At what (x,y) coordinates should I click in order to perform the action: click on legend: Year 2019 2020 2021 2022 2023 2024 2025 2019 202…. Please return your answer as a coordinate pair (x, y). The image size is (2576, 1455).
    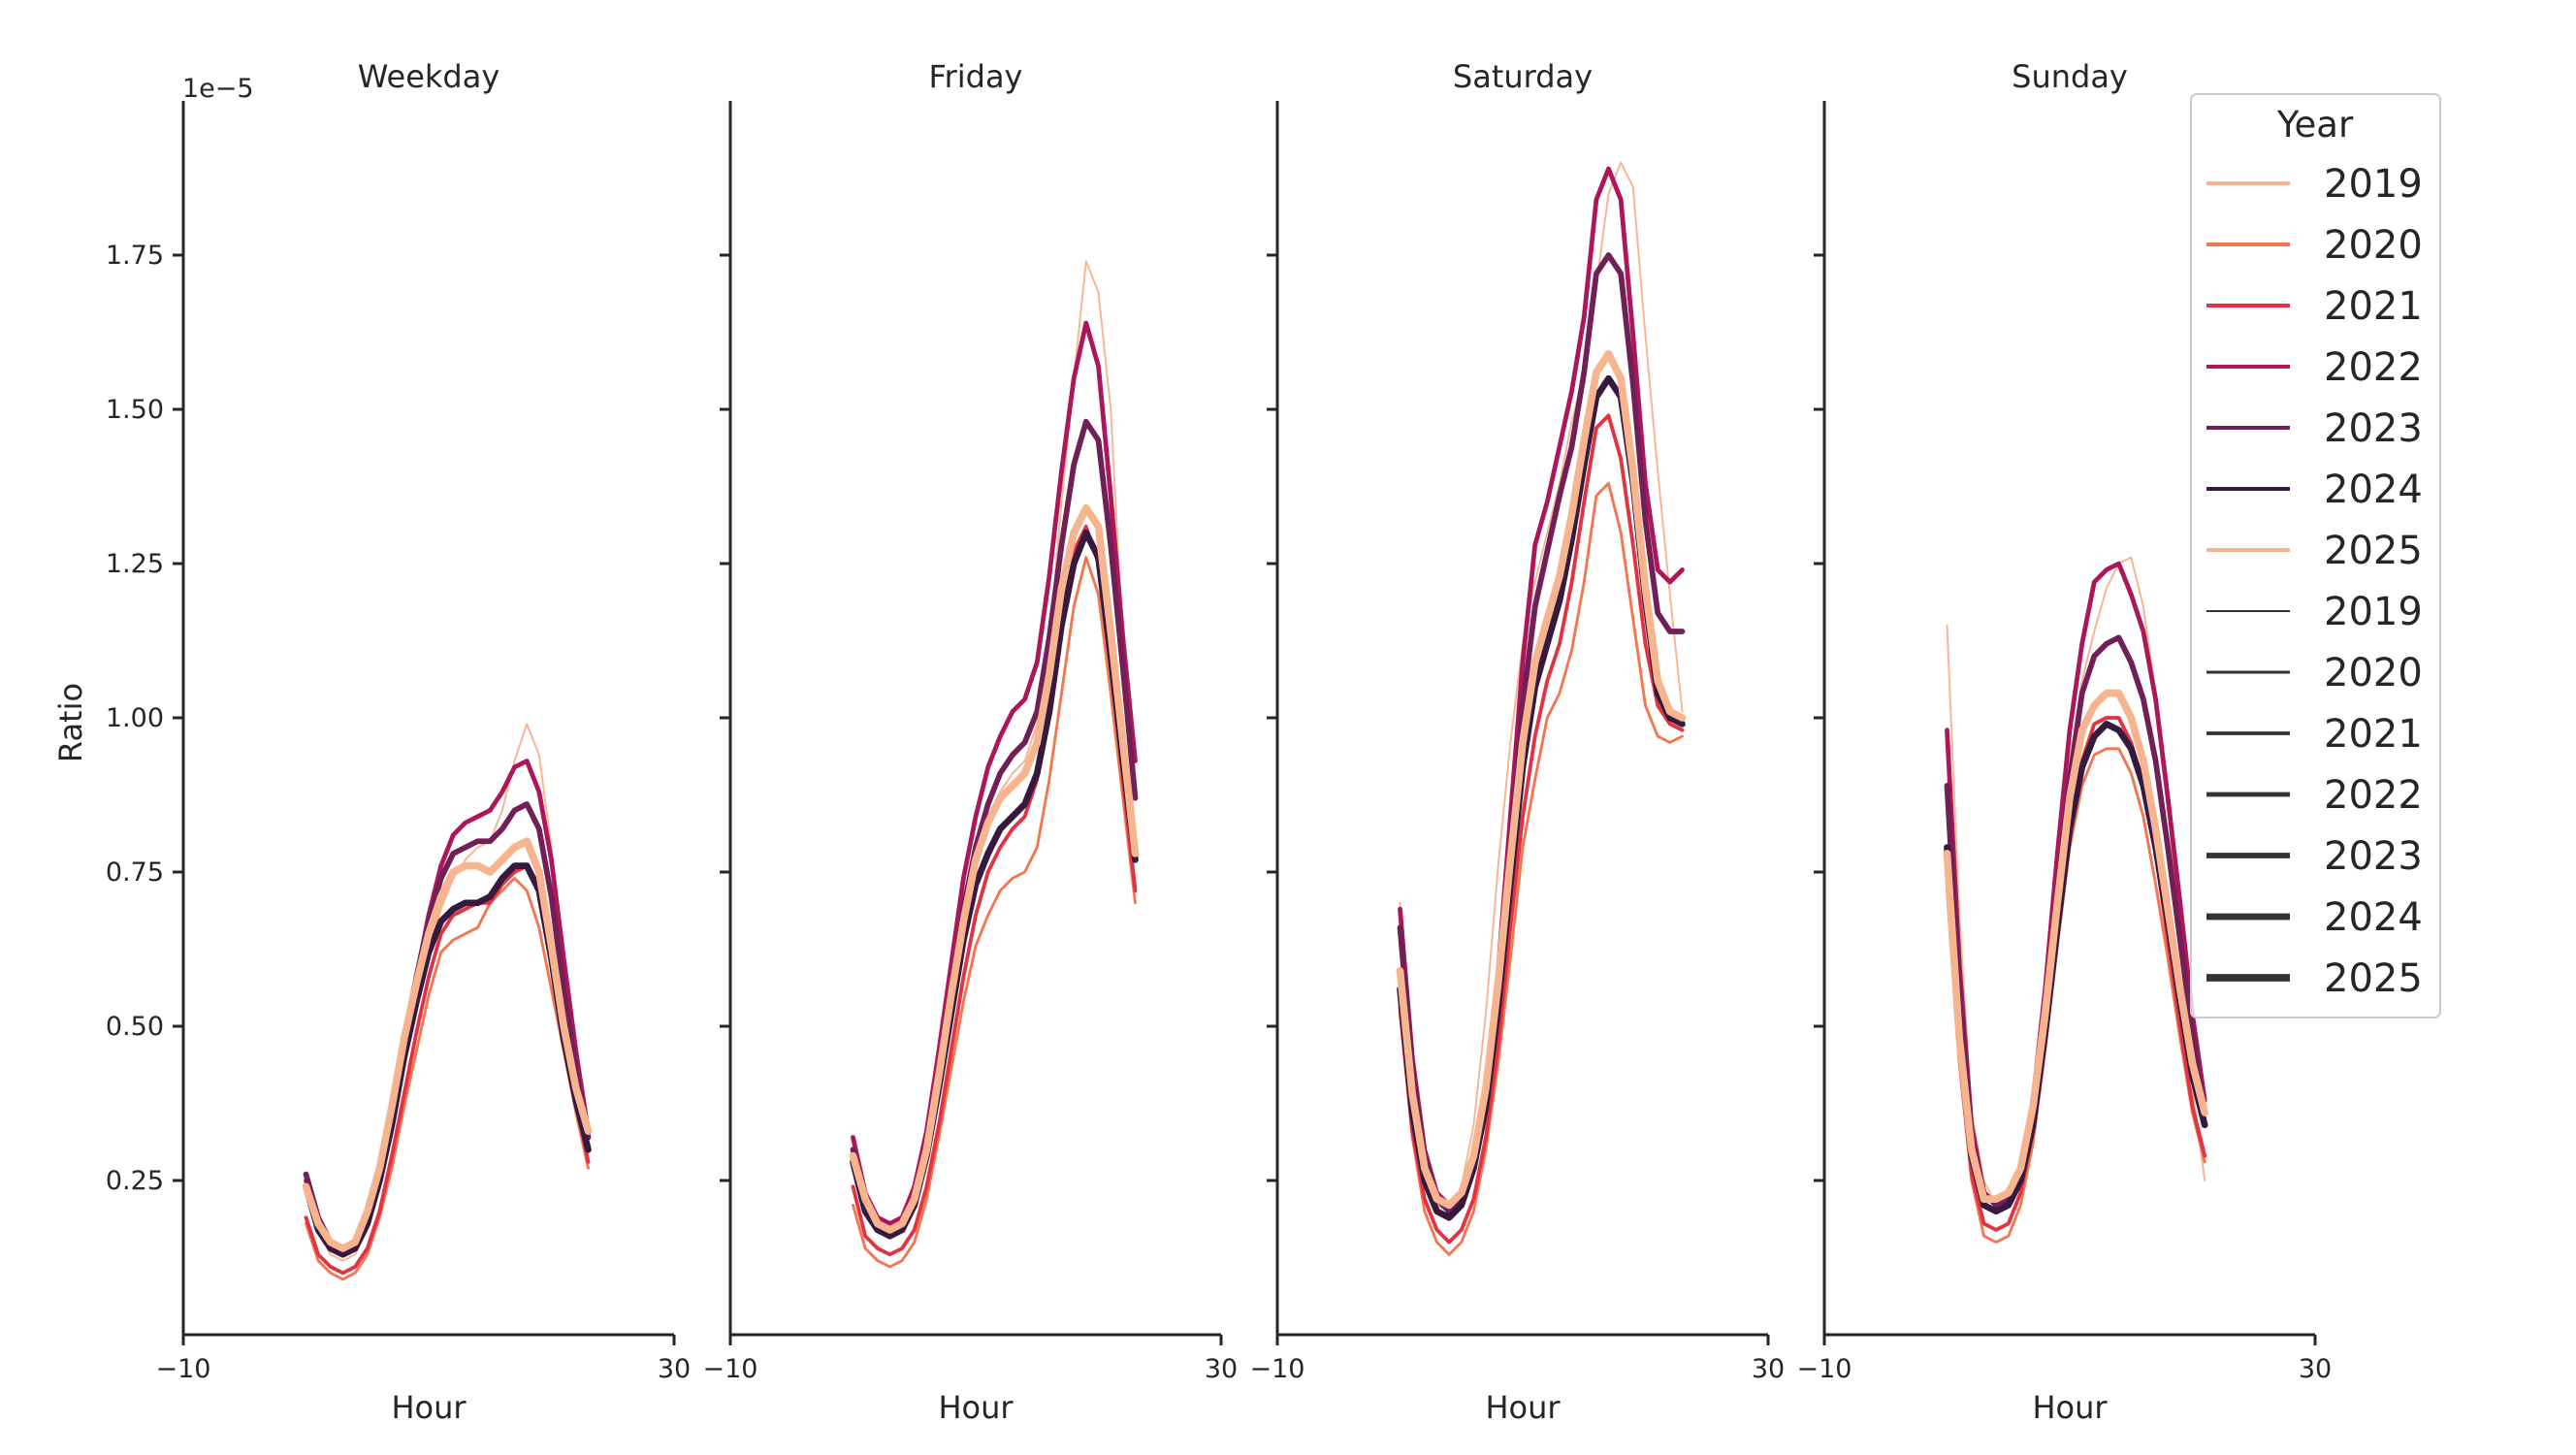
    Looking at the image, I should click on (2315, 555).